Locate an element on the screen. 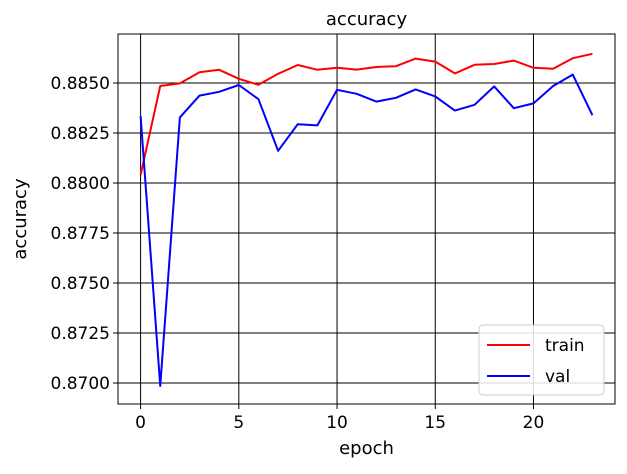 The width and height of the screenshot is (627, 474). legend-label-train: train is located at coordinates (565, 346).